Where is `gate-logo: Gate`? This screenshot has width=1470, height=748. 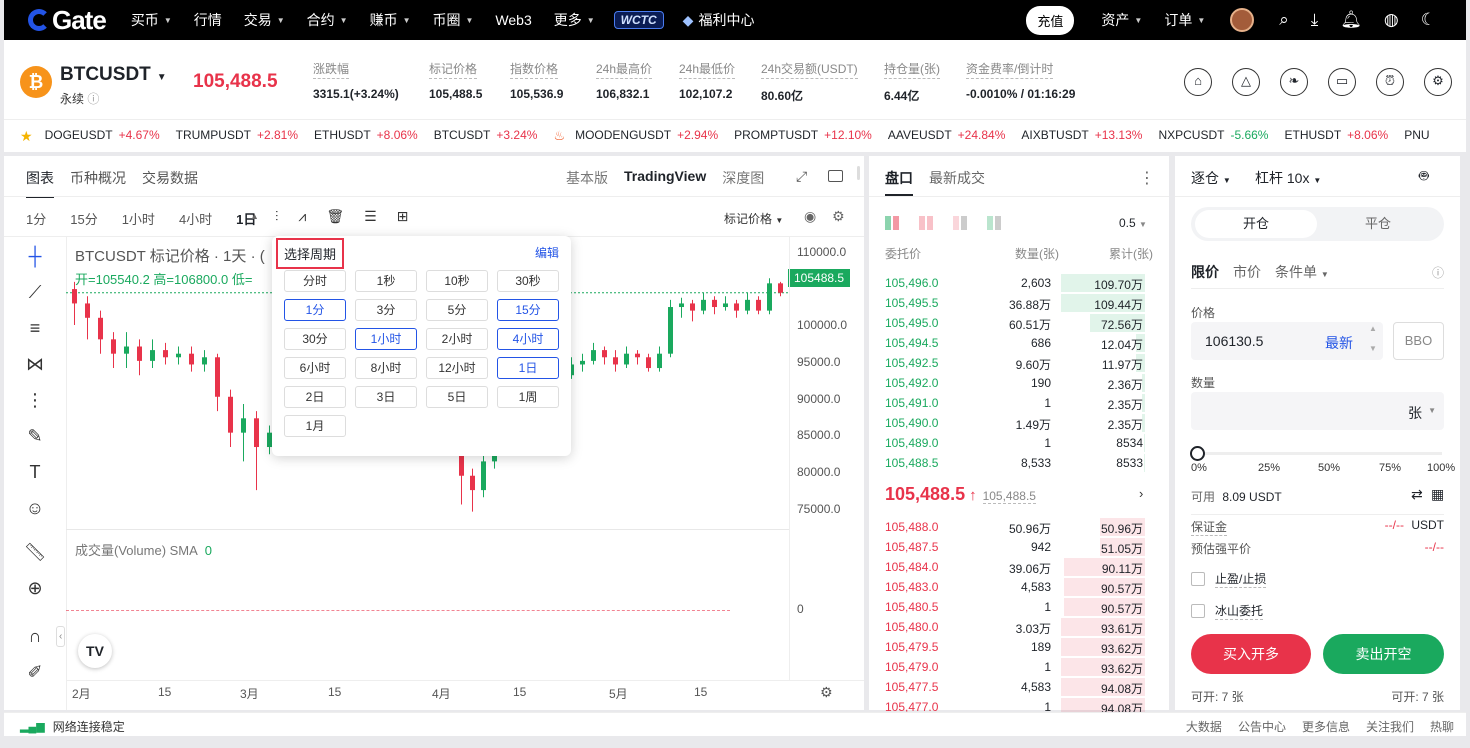
gate-logo: Gate is located at coordinates (67, 20).